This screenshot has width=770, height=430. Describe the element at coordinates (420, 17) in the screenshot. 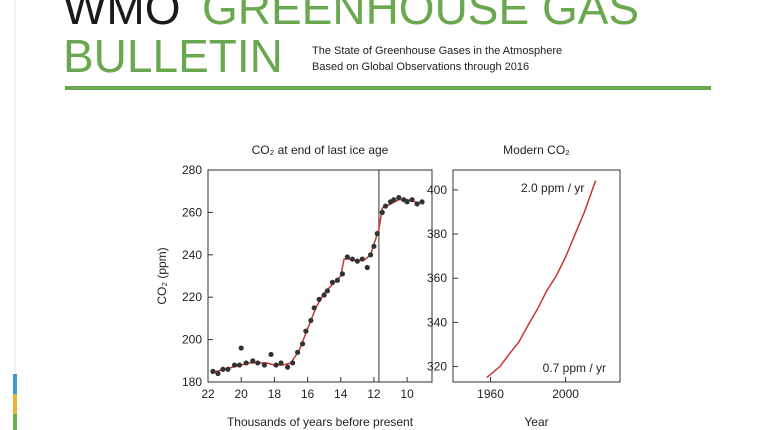

I see `title-green: GREENHOUSE GAS` at that location.